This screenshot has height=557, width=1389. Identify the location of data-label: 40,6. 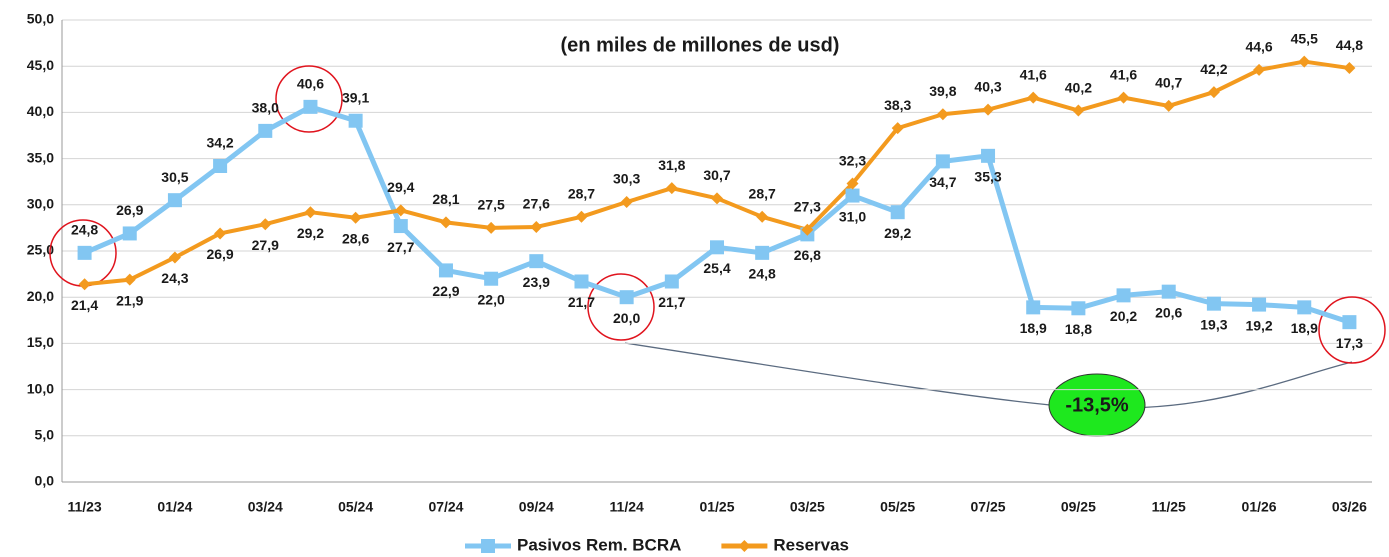
(310, 84).